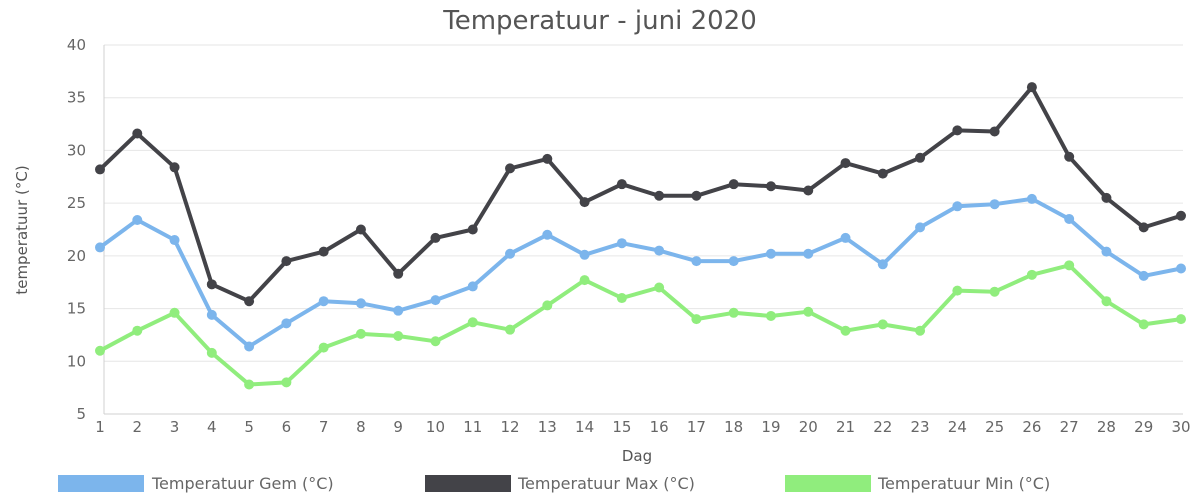 Image resolution: width=1200 pixels, height=500 pixels. What do you see at coordinates (76, 45) in the screenshot?
I see `y-tick-label: 40` at bounding box center [76, 45].